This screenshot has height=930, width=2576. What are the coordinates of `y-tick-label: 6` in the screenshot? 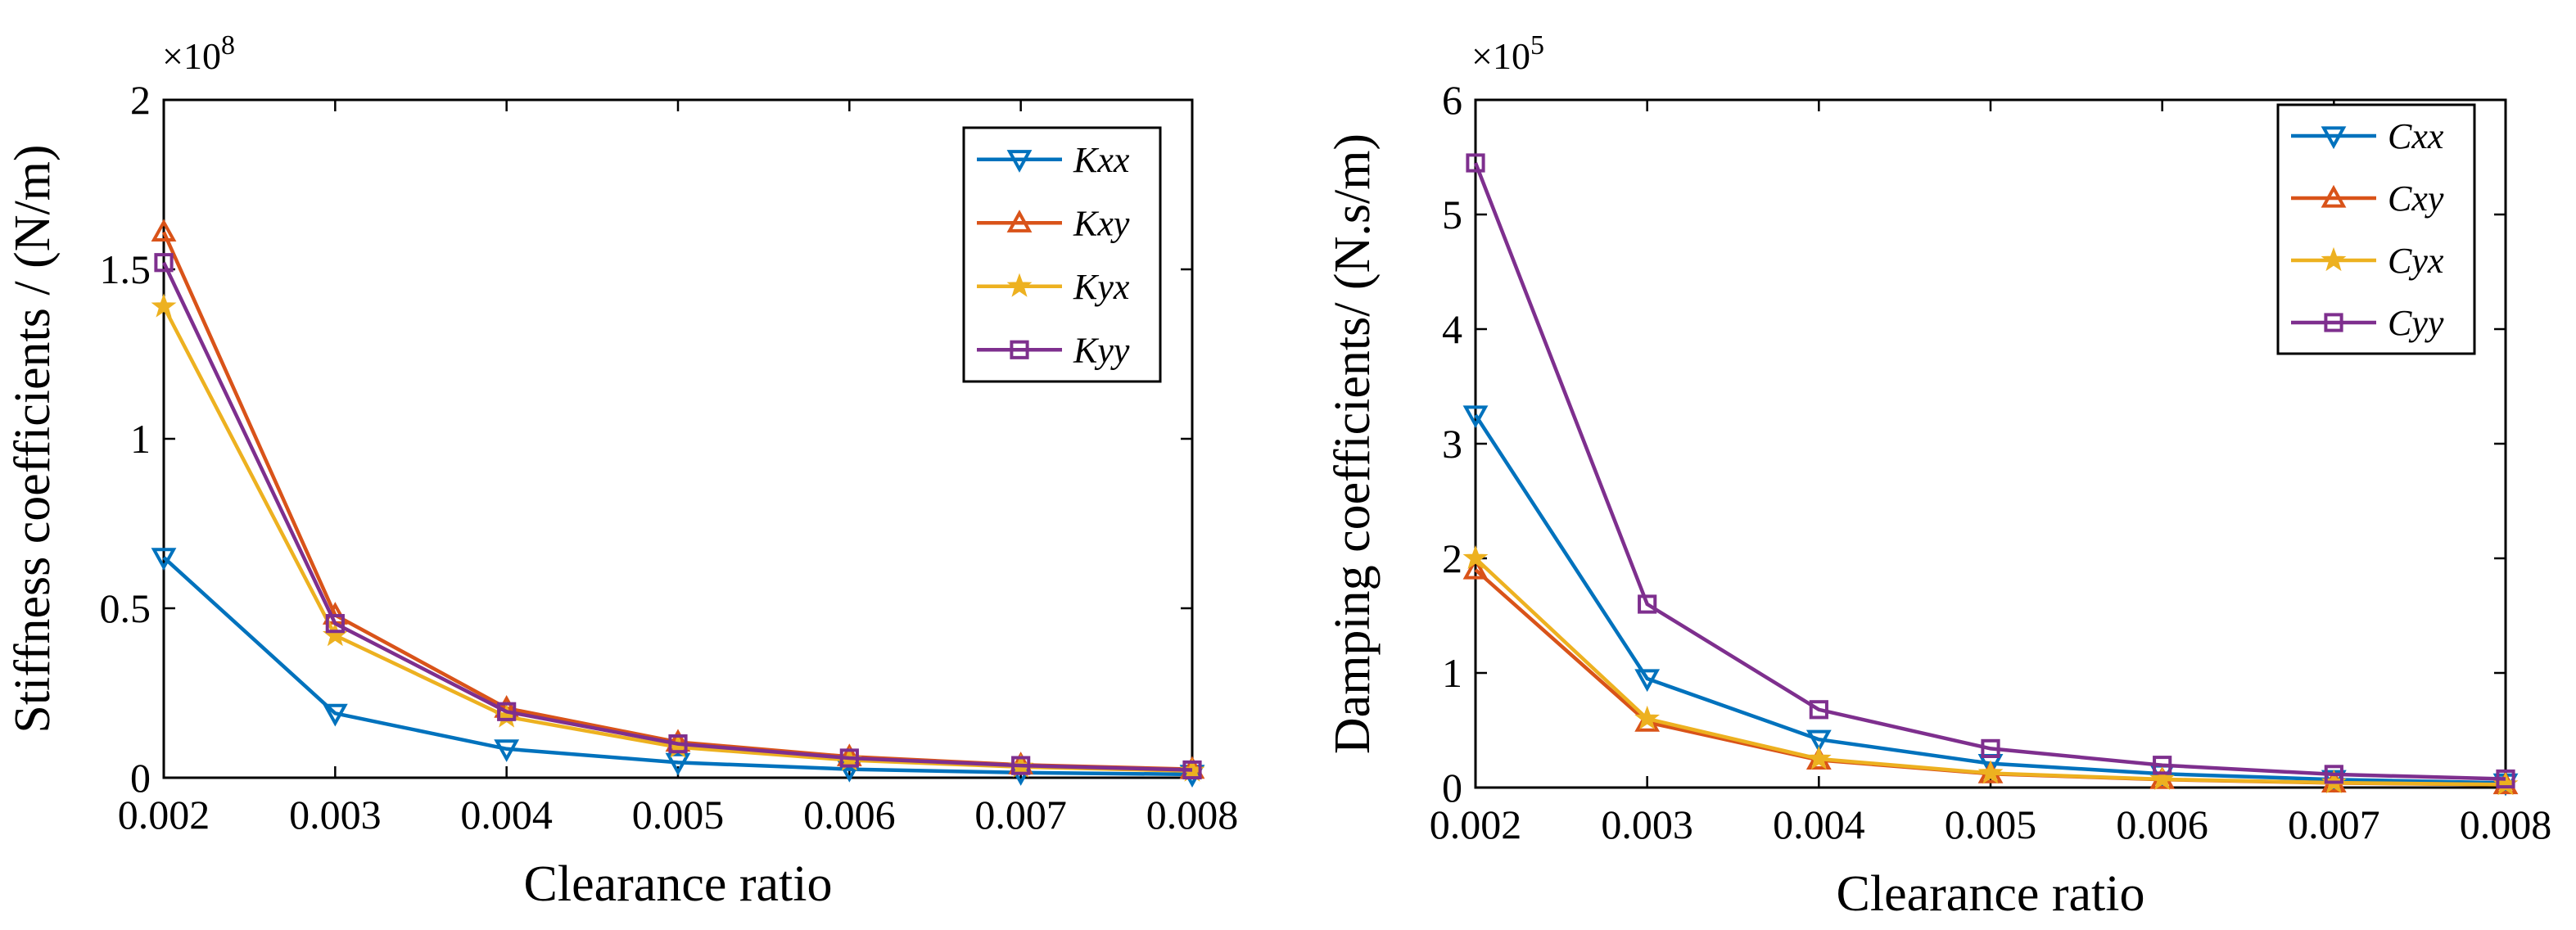 It's located at (1452, 100).